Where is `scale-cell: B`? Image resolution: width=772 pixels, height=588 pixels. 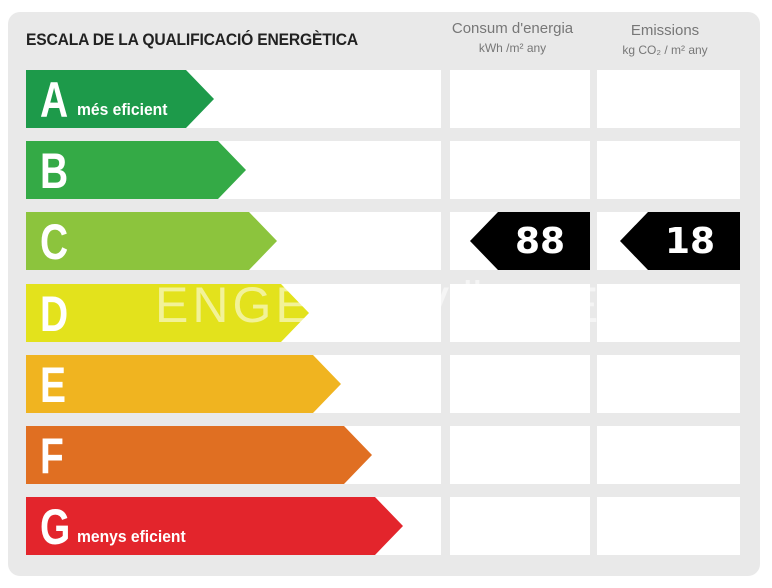 scale-cell: B is located at coordinates (233, 170).